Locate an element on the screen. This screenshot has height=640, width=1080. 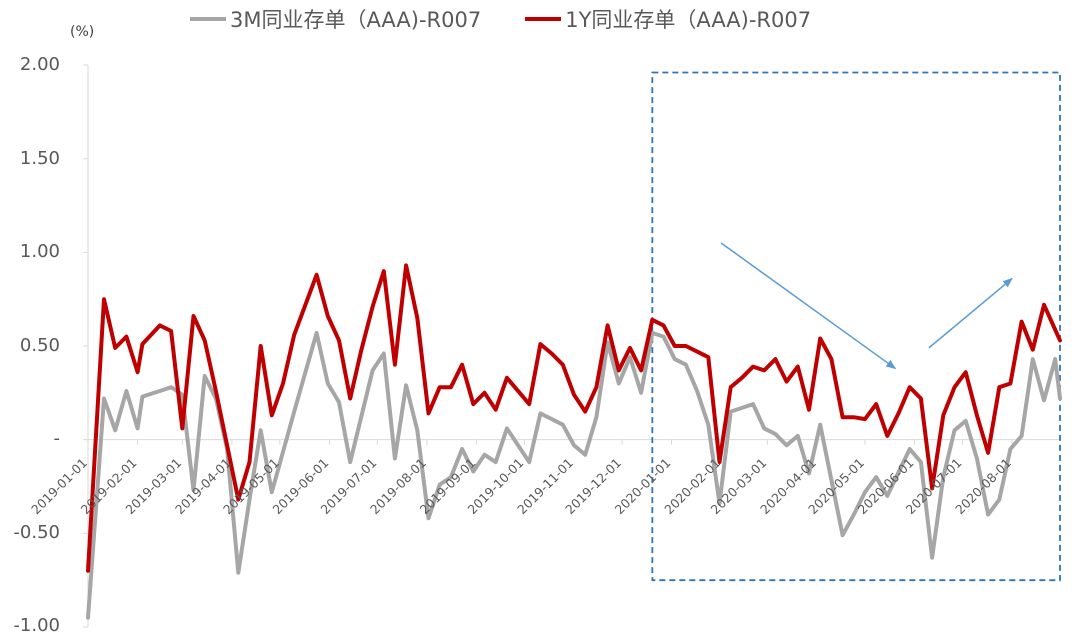
y-tick-label: -0.50 is located at coordinates (36, 532).